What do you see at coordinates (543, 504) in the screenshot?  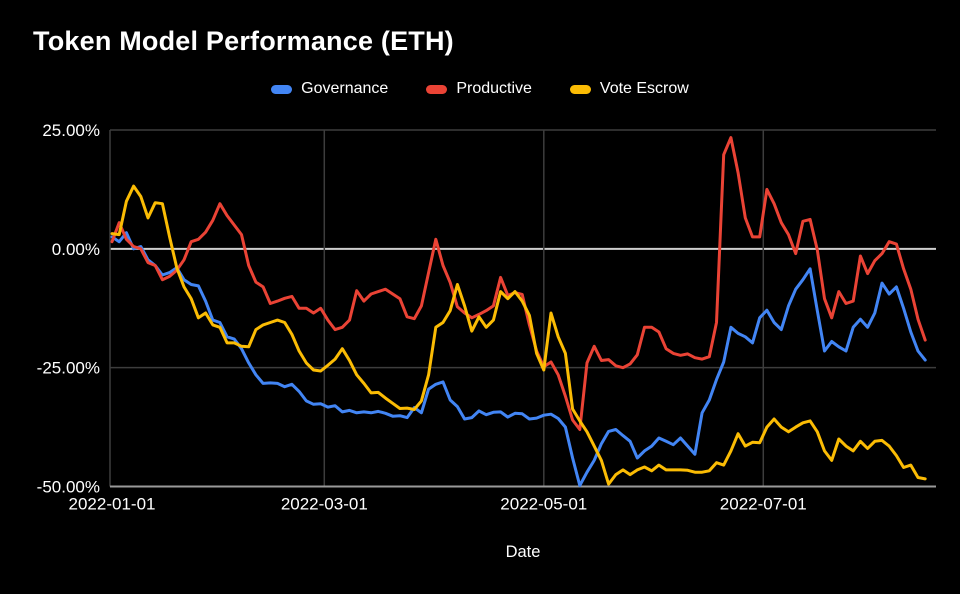 I see `x-tick-label: 2022-05-01` at bounding box center [543, 504].